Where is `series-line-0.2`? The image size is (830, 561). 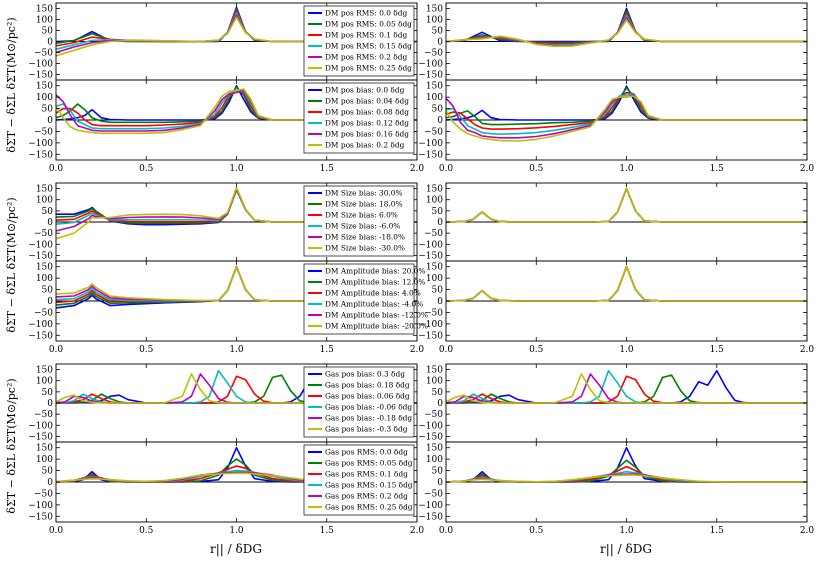
series-line-0.2 is located at coordinates (626, 118).